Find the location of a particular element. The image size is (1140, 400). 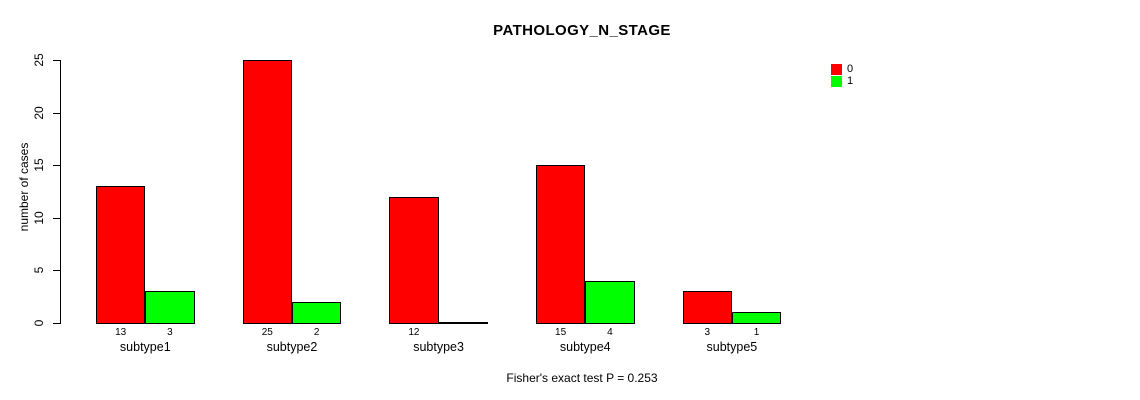

bar-value-label: 2 is located at coordinates (316, 332).